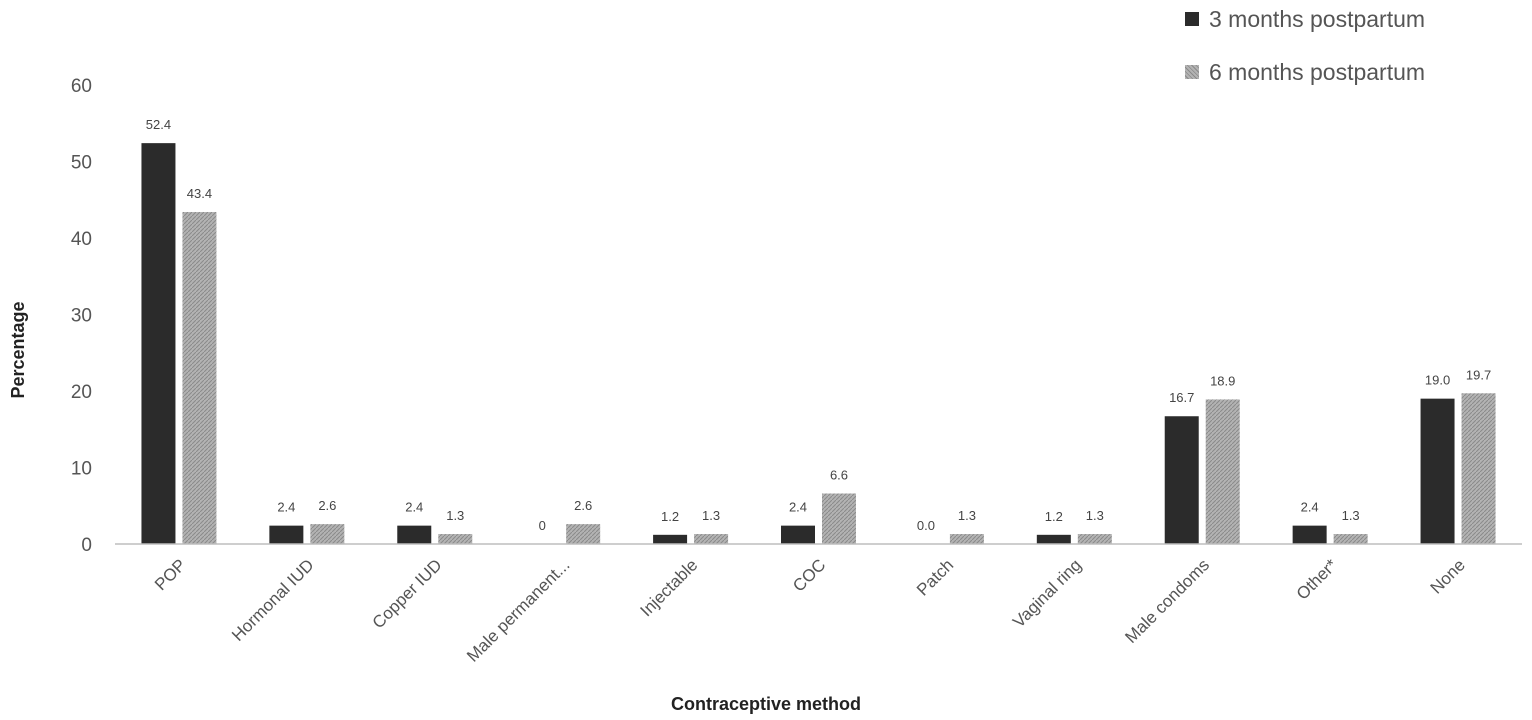  Describe the element at coordinates (81, 392) in the screenshot. I see `y-tick-label: 20` at that location.